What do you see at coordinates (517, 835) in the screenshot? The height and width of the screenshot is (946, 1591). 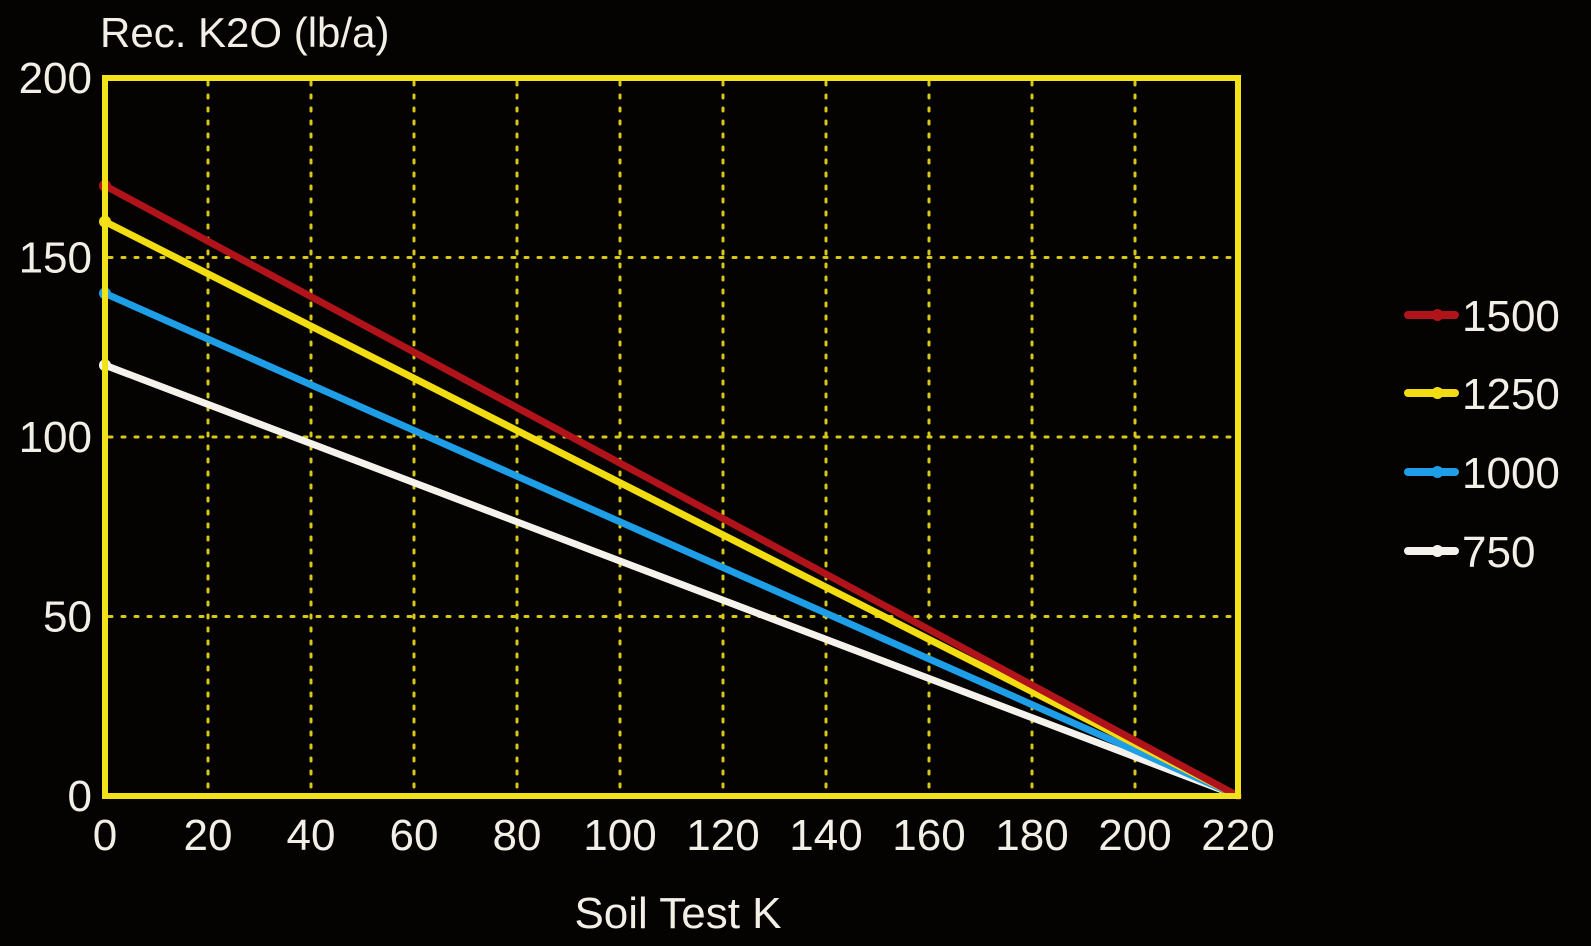 I see `x-tick-label-80: 80` at bounding box center [517, 835].